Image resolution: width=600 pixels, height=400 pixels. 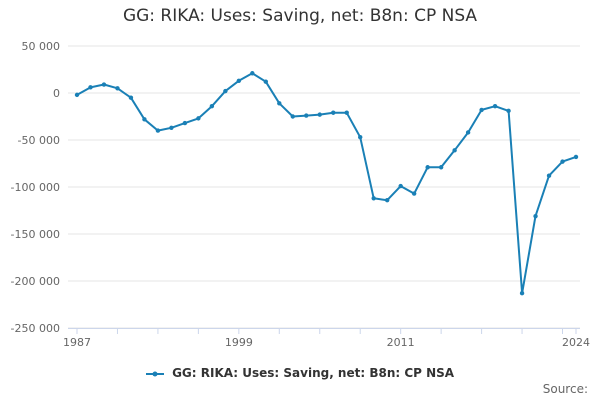 What do you see at coordinates (324, 331) in the screenshot?
I see `x-axis` at bounding box center [324, 331].